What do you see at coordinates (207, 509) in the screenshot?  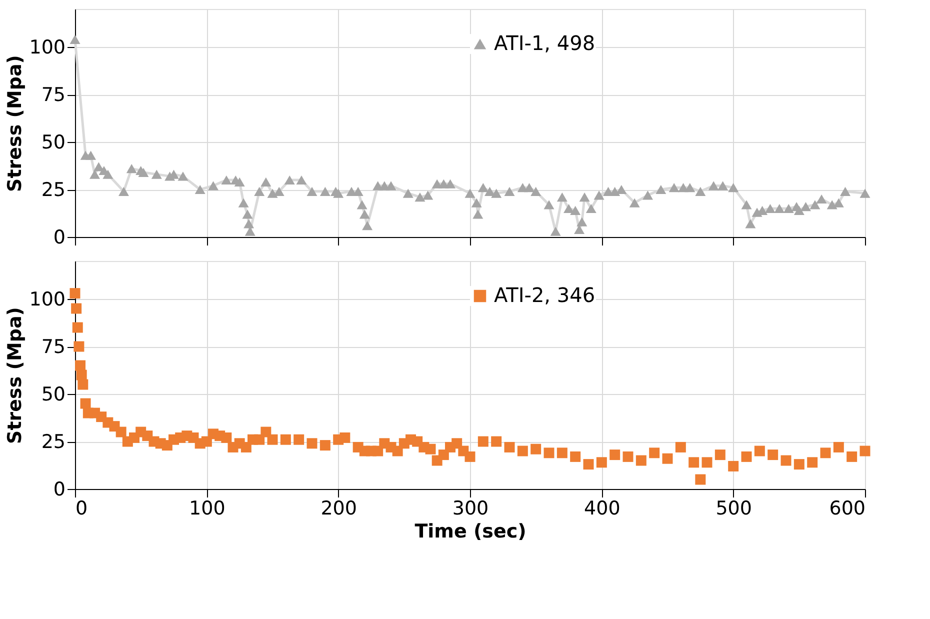 I see `x-tick-label: 100` at bounding box center [207, 509].